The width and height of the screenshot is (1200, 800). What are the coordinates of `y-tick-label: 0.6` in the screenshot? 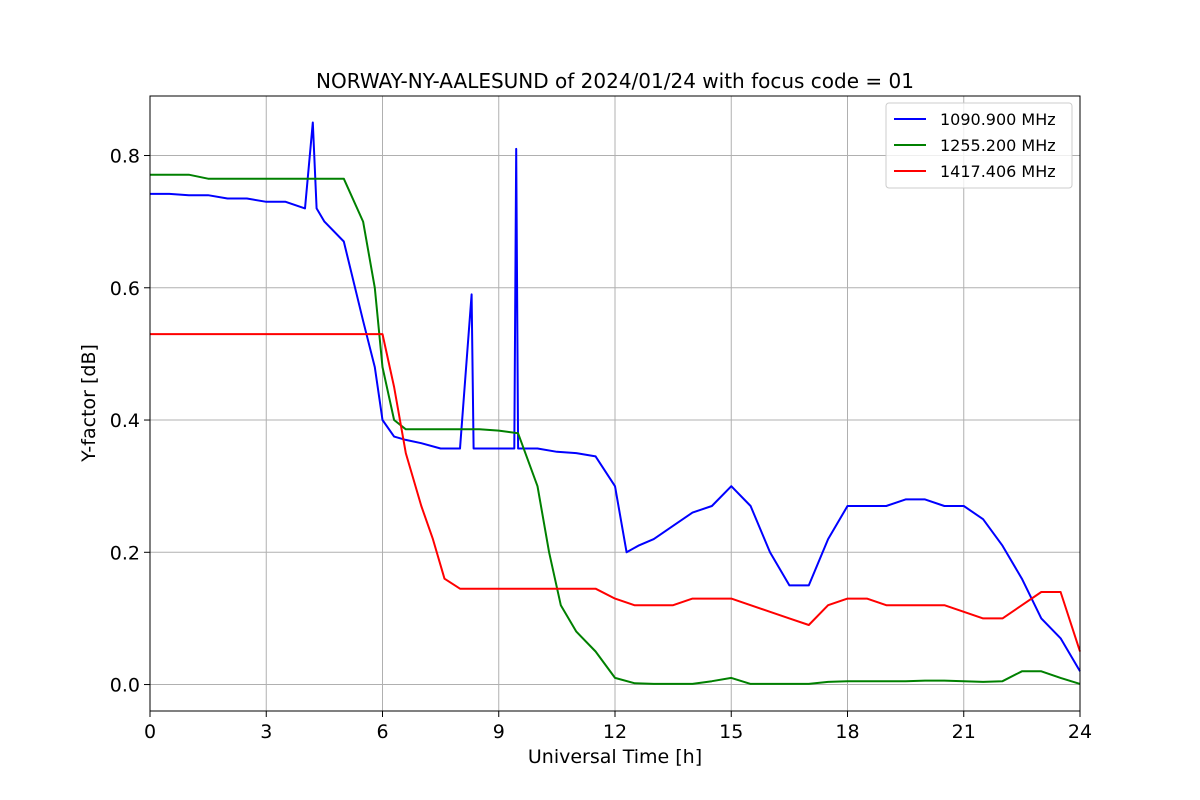 It's located at (125, 289).